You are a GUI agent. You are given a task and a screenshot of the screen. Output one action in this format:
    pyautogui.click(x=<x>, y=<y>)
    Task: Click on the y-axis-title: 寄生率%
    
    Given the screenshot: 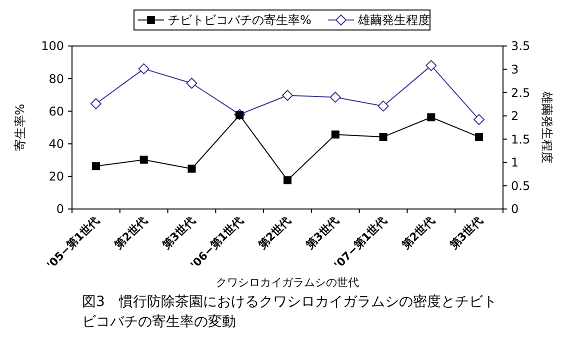 What is the action you would take?
    pyautogui.click(x=20, y=128)
    